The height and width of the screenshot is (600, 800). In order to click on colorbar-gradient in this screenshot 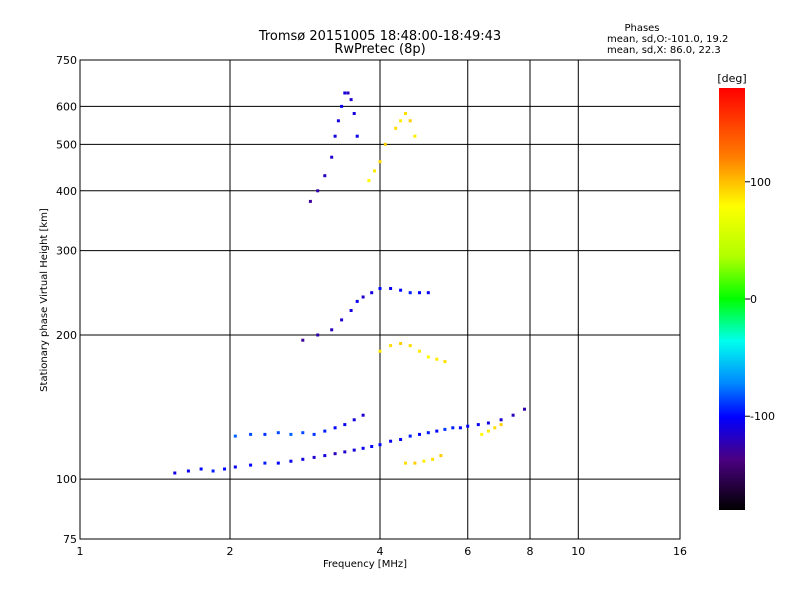, I will do `click(732, 299)`.